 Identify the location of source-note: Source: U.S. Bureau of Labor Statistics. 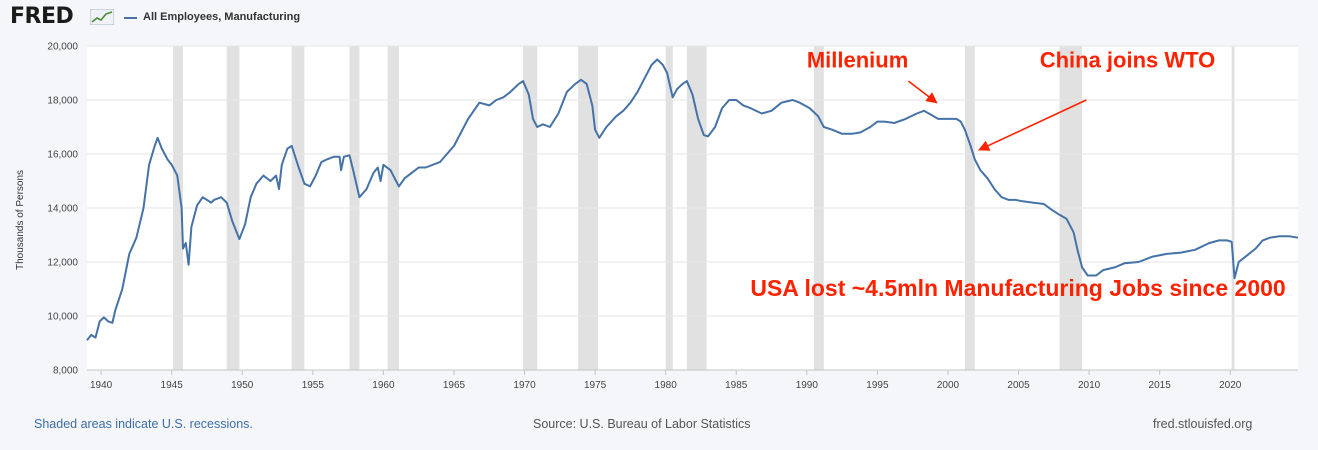
(642, 424).